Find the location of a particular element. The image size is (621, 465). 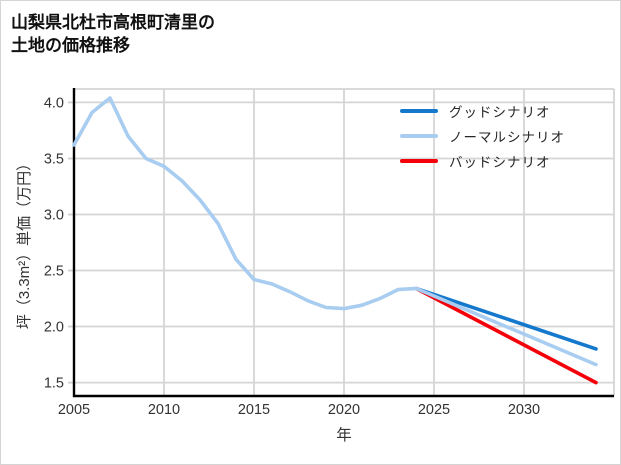

legend-item-good: グッドシナリオ is located at coordinates (482, 110).